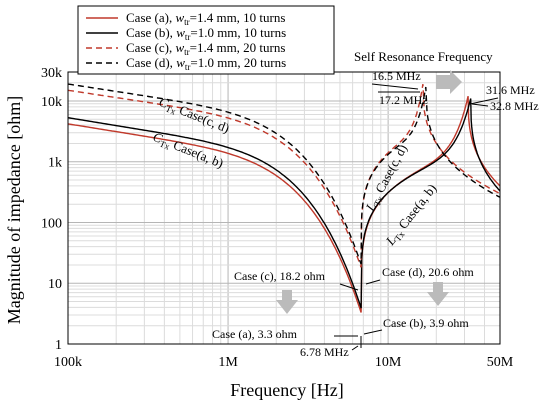 The image size is (550, 410). What do you see at coordinates (324, 352) in the screenshot?
I see `operating-frequency-label: 6.78 MHz` at bounding box center [324, 352].